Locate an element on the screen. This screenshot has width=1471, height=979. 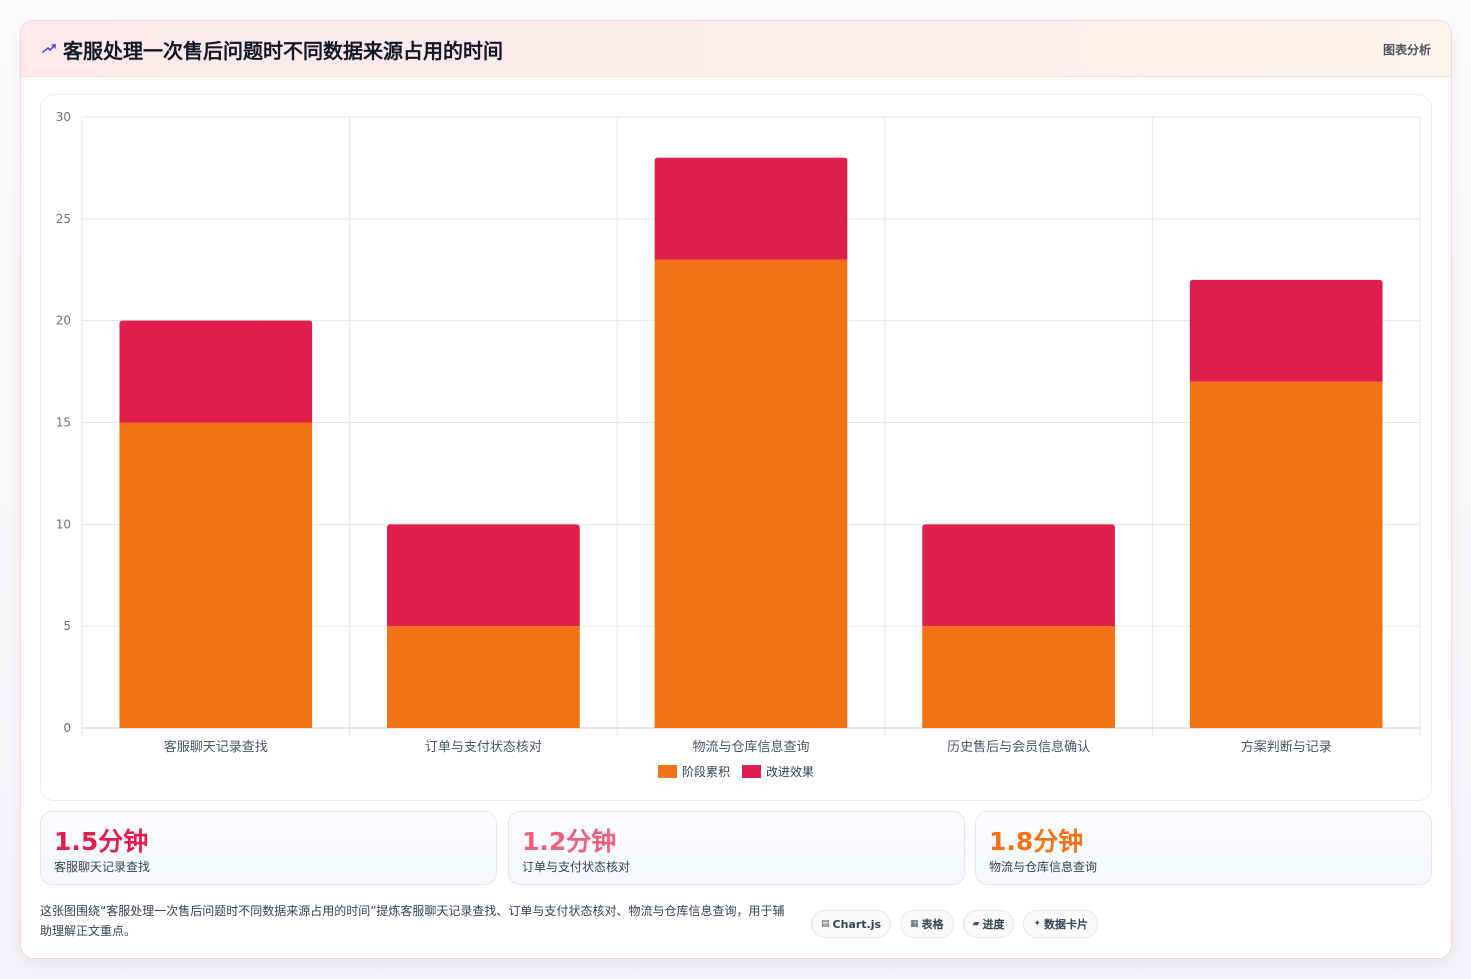
stat-value: 1.2分钟 is located at coordinates (569, 841).